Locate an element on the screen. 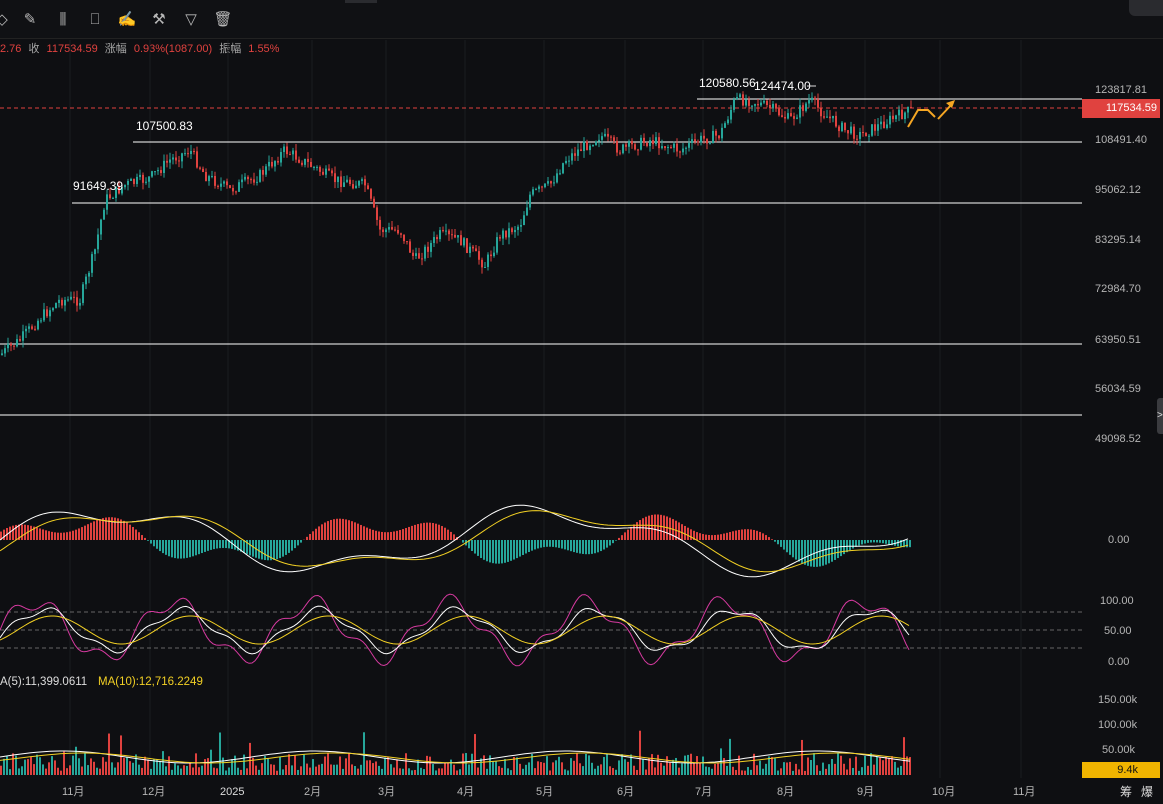 The image size is (1163, 804). wrench-icon: ⚒ is located at coordinates (159, 19).